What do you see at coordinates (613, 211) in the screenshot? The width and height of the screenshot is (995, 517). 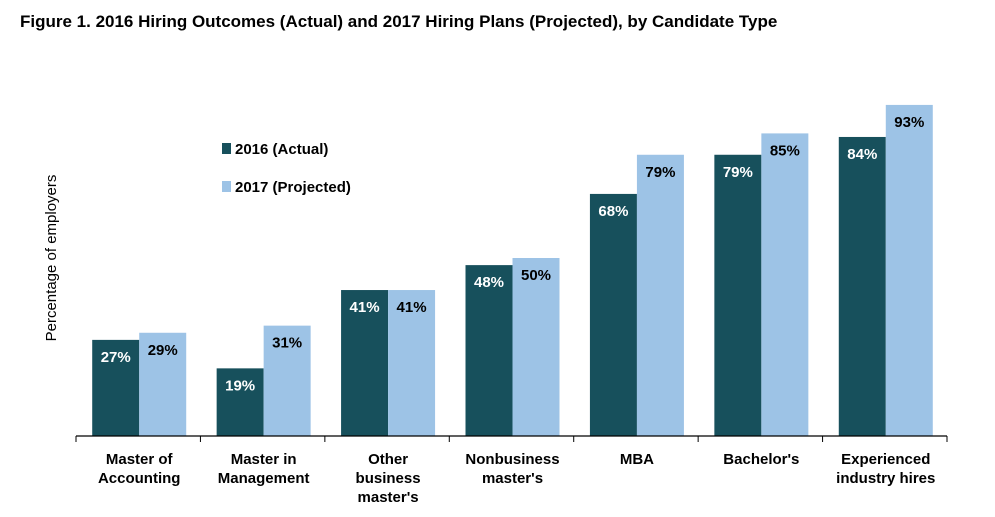 I see `data-label-2016-actual-mba: 68%` at bounding box center [613, 211].